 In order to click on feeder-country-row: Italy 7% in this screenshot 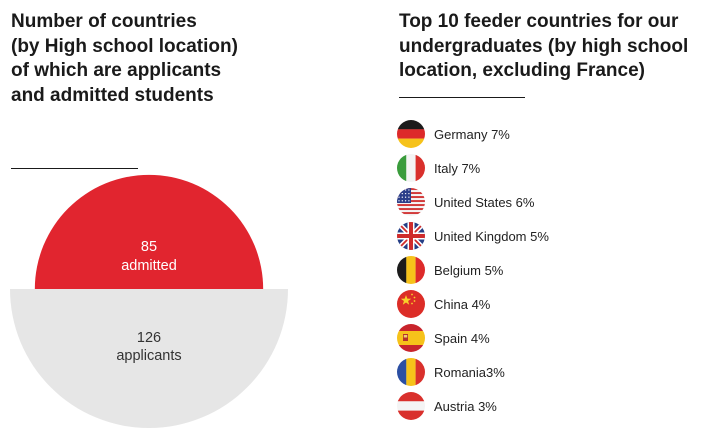, I will do `click(473, 168)`.